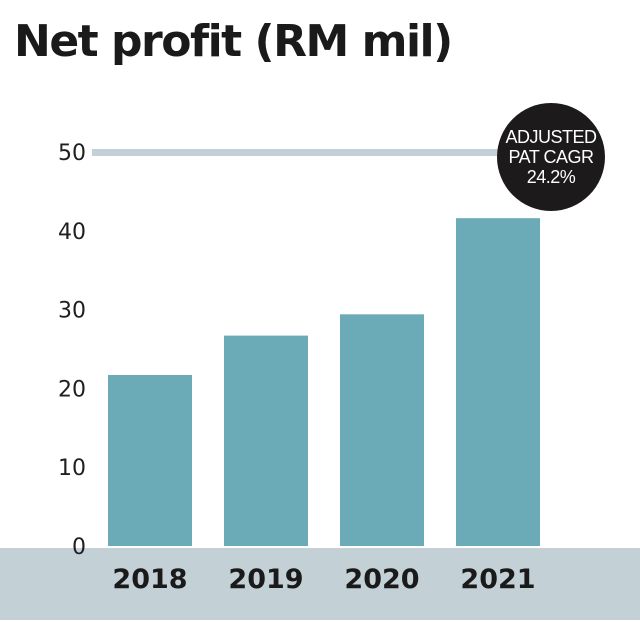 This screenshot has height=623, width=640. Describe the element at coordinates (150, 460) in the screenshot. I see `bar-2018` at that location.